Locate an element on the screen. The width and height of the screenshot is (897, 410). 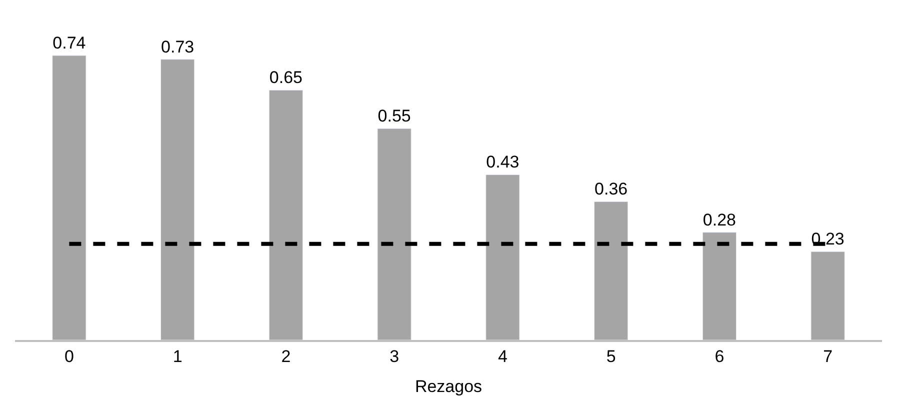
x-tick-label: 7 is located at coordinates (828, 356).